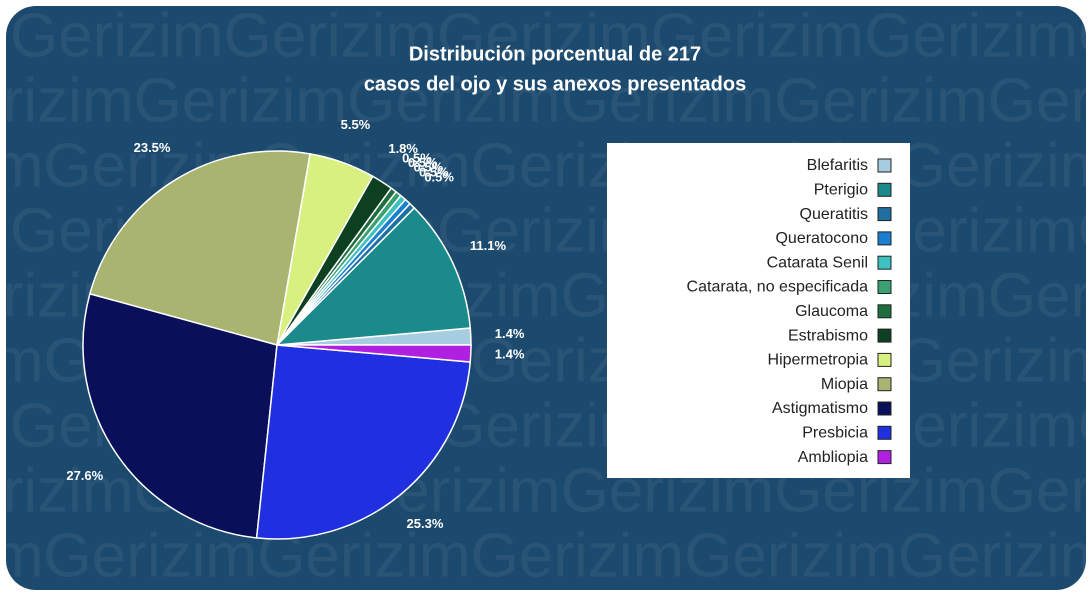 This screenshot has width=1092, height=596. I want to click on chart-title: casos del ojo y sus anexos presentados, so click(555, 84).